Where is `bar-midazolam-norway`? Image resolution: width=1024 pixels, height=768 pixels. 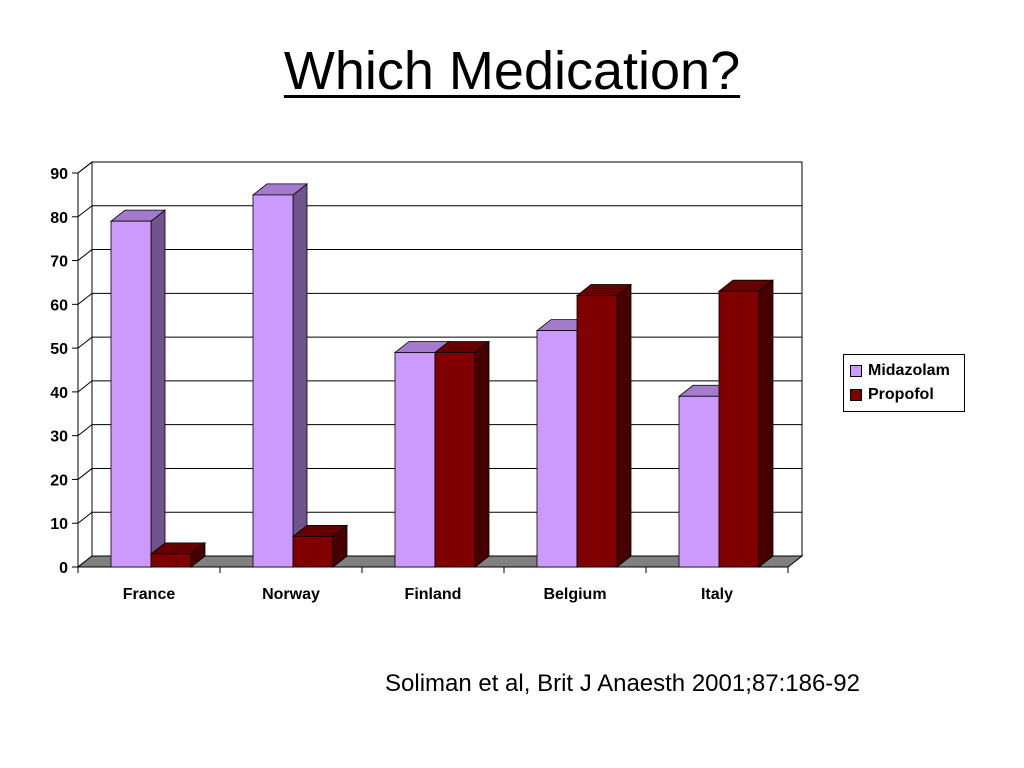
bar-midazolam-norway is located at coordinates (280, 375).